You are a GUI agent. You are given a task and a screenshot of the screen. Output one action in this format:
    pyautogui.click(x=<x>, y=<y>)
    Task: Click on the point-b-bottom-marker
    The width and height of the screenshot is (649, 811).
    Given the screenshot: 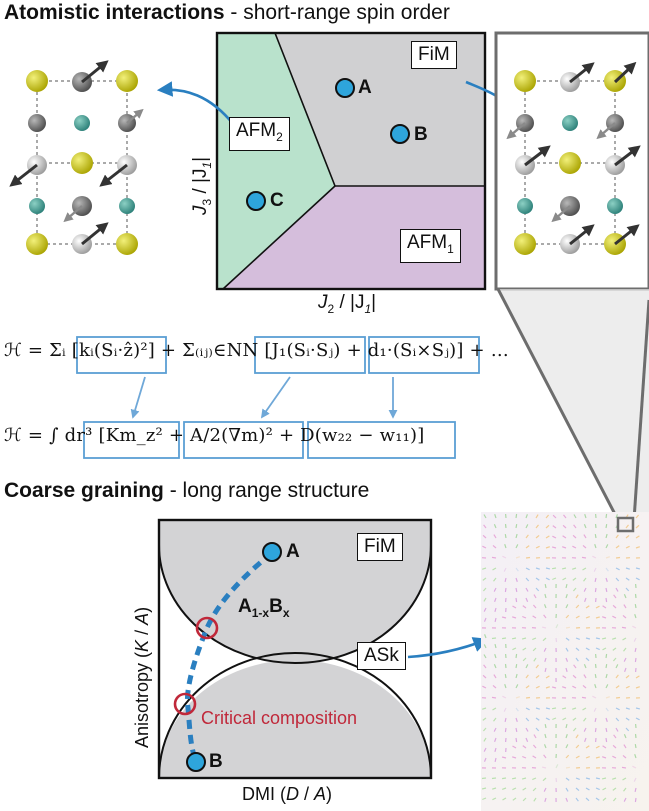 What is the action you would take?
    pyautogui.click(x=196, y=762)
    